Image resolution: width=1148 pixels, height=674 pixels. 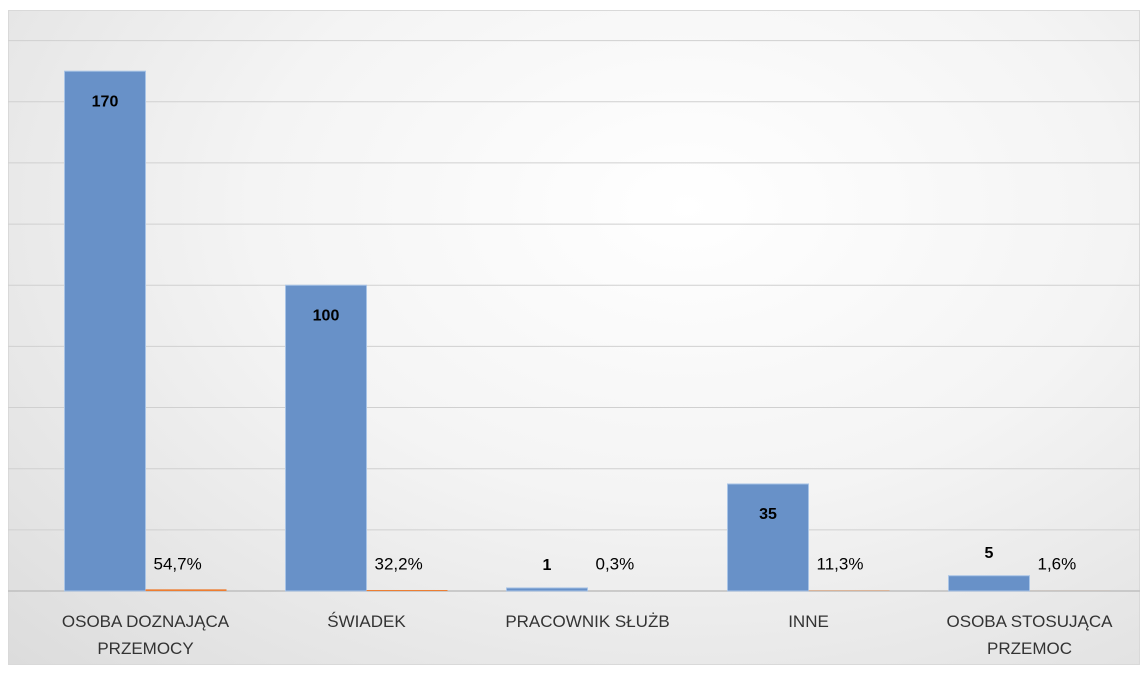 I want to click on data-label: 32,2%, so click(x=399, y=563).